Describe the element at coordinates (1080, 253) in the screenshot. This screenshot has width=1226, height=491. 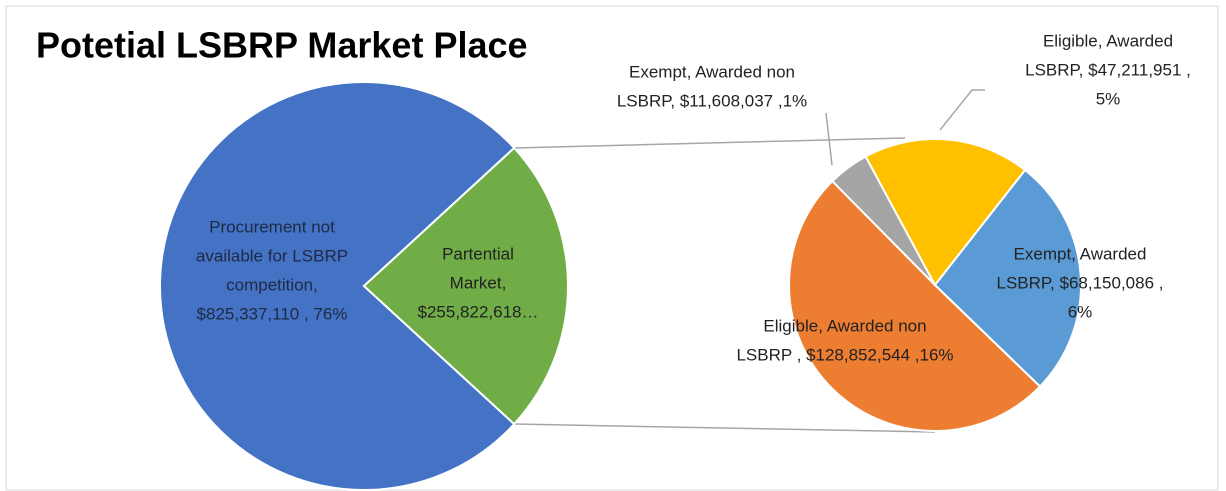
I see `data-label: Exempt, Awarded` at that location.